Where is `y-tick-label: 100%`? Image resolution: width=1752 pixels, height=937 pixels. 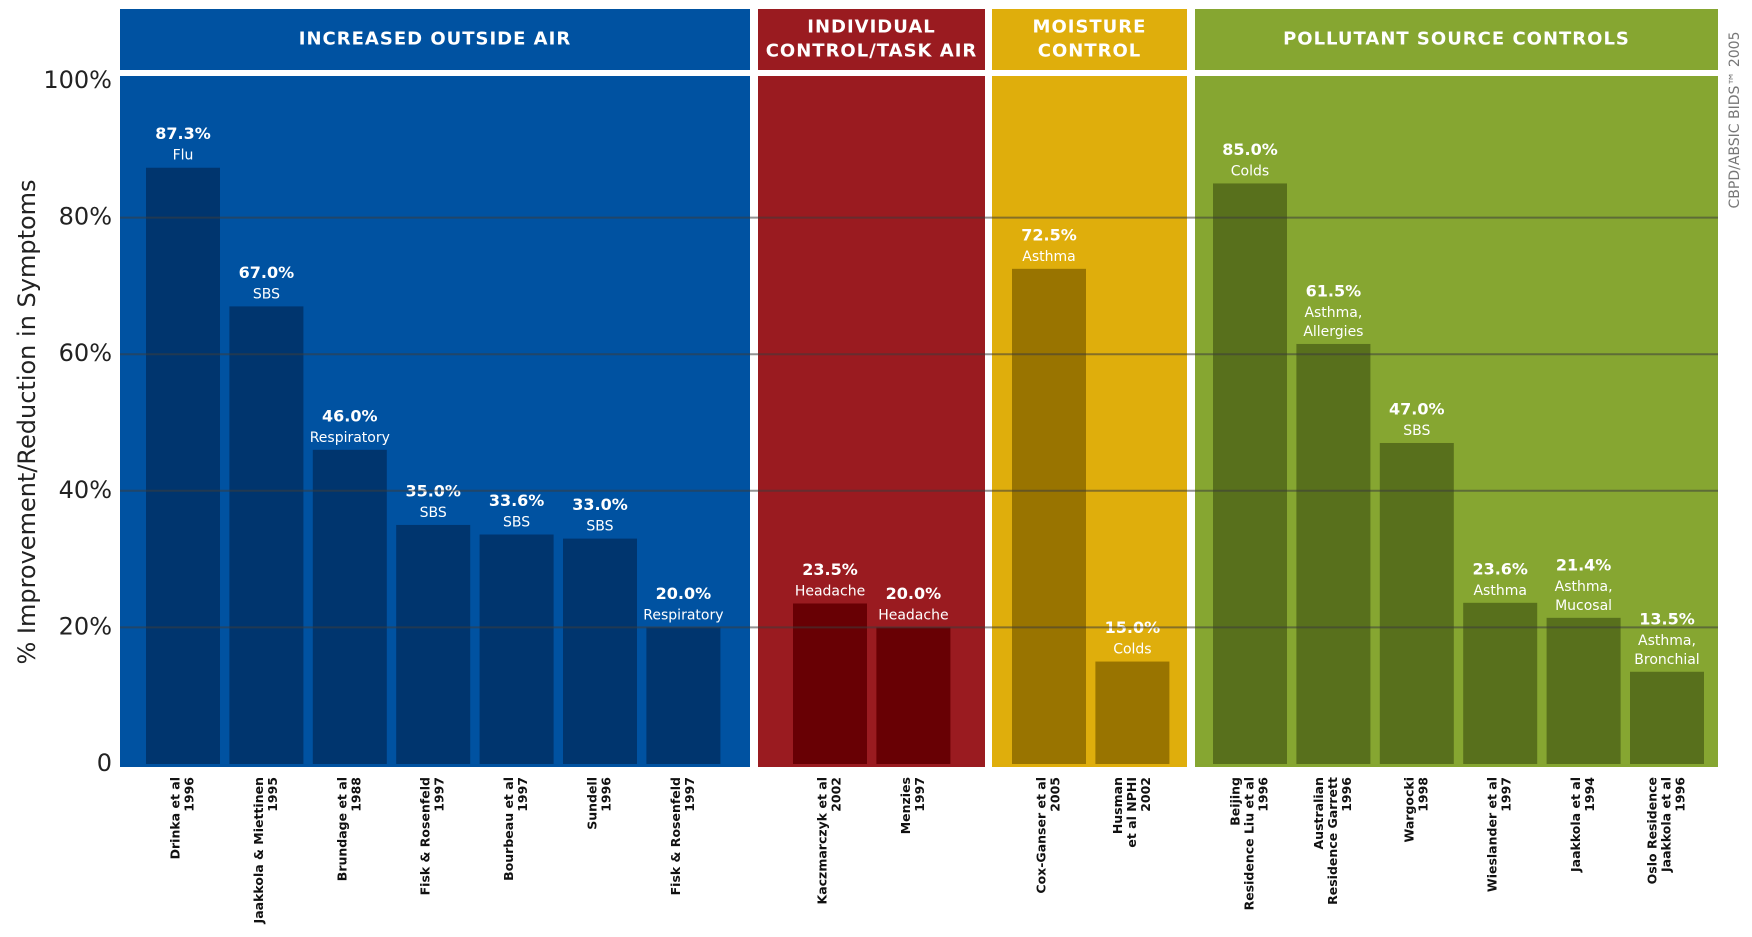
y-tick-label: 100% is located at coordinates (77, 80).